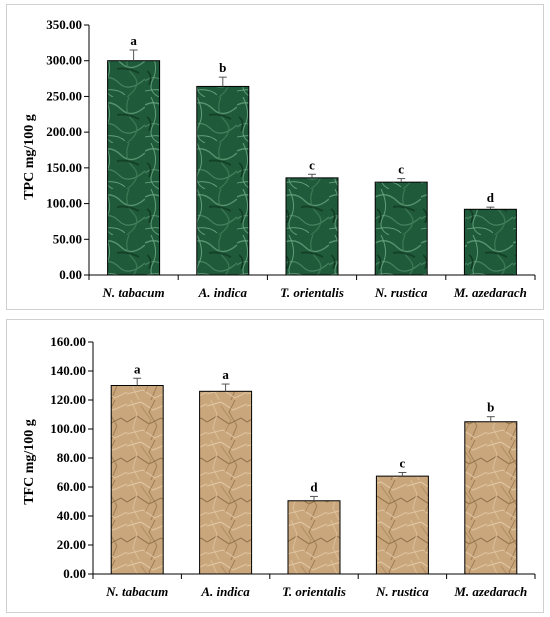  Describe the element at coordinates (64, 167) in the screenshot. I see `y-tick-label: 150.00` at that location.